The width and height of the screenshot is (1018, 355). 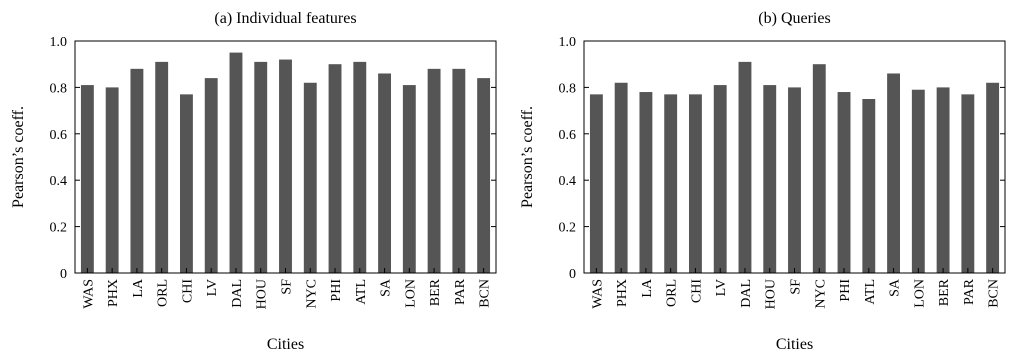 What do you see at coordinates (285, 18) in the screenshot?
I see `chart-title: (a) Individual features` at bounding box center [285, 18].